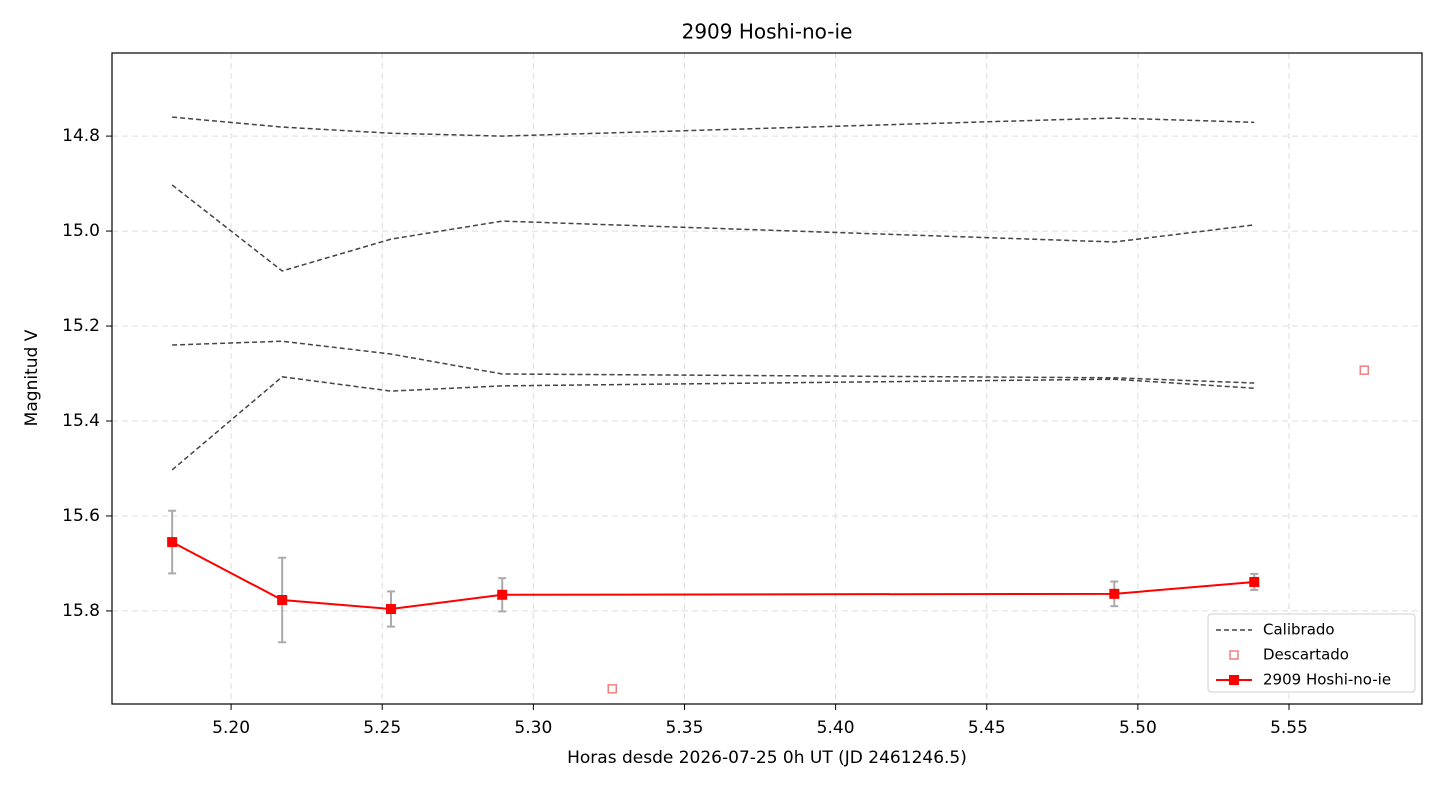 This screenshot has height=796, width=1446. I want to click on y-tick-label: 15.6, so click(81, 516).